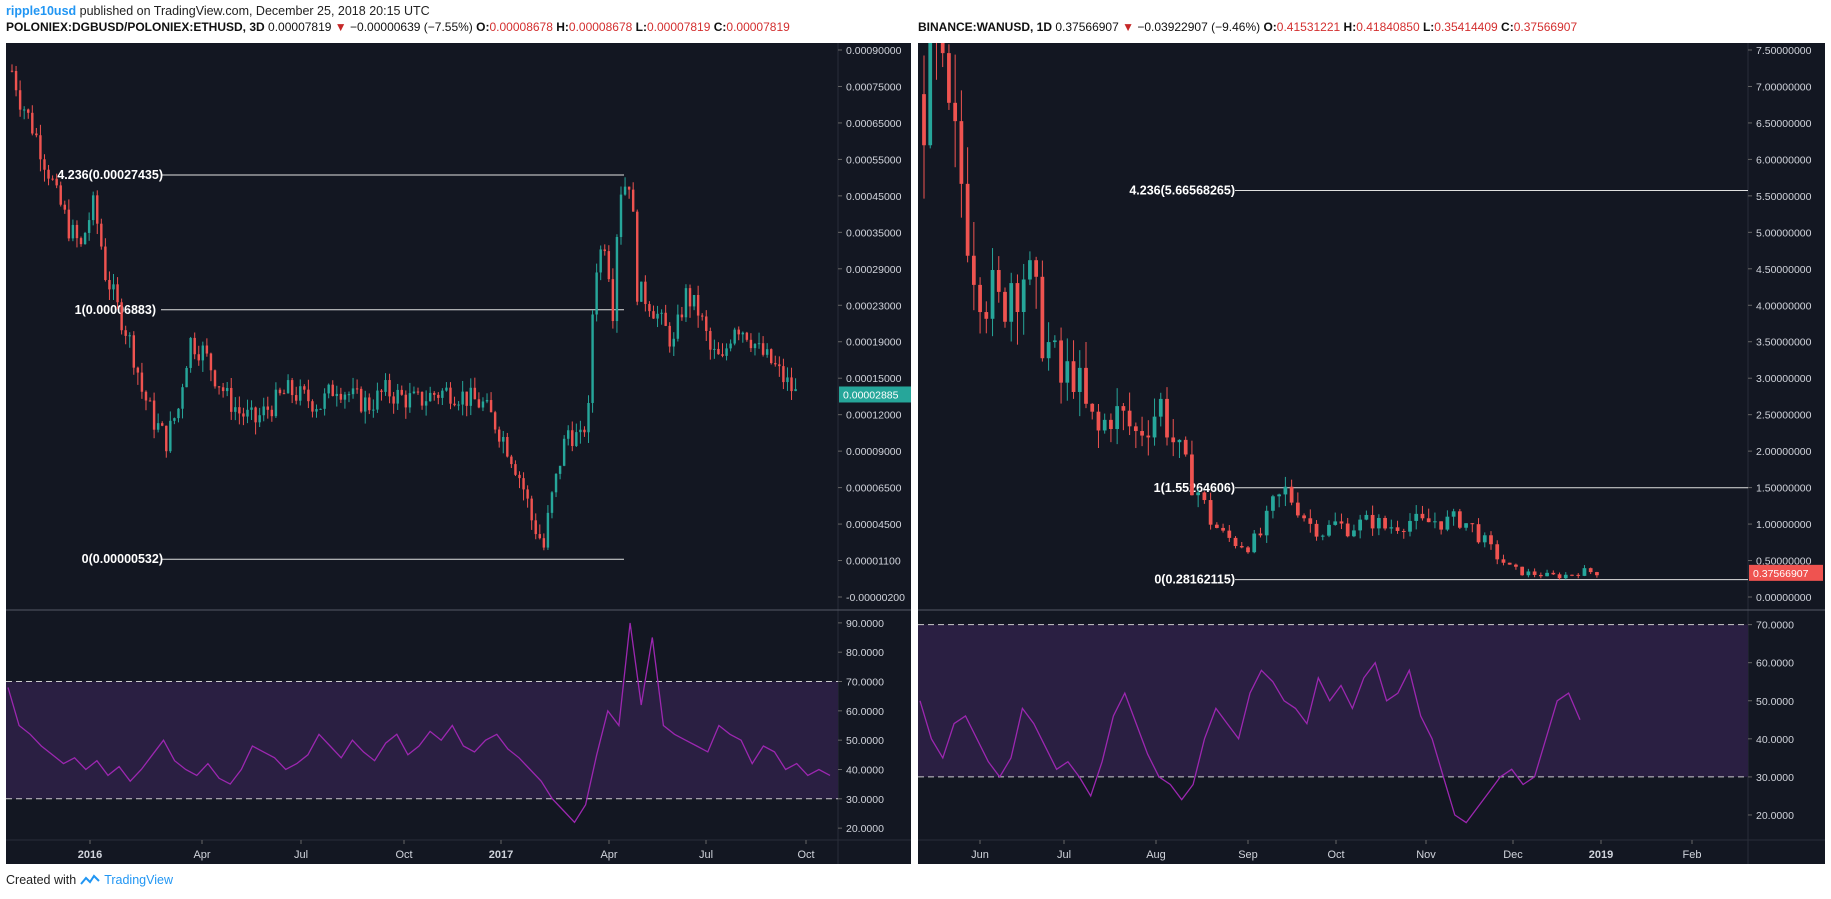 Image resolution: width=1831 pixels, height=899 pixels. I want to click on price-tick-label: 1.00000000, so click(1784, 525).